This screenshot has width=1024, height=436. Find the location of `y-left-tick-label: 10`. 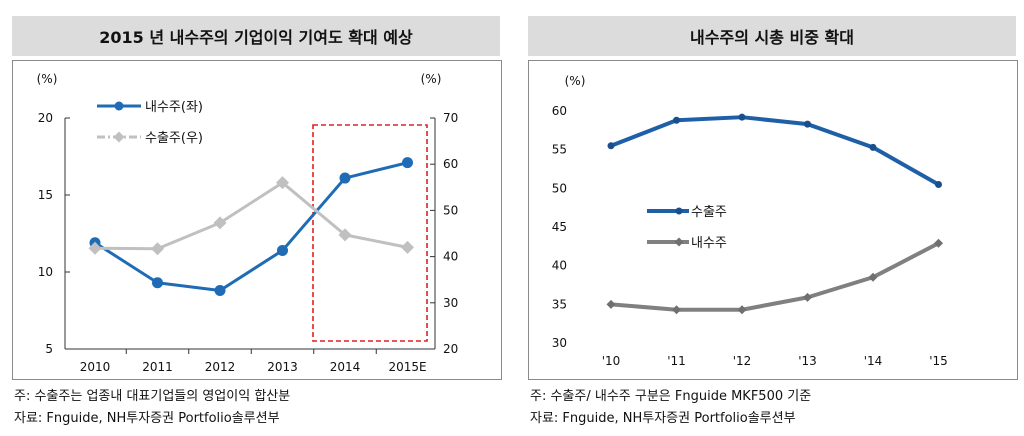

y-left-tick-label: 10 is located at coordinates (45, 272).